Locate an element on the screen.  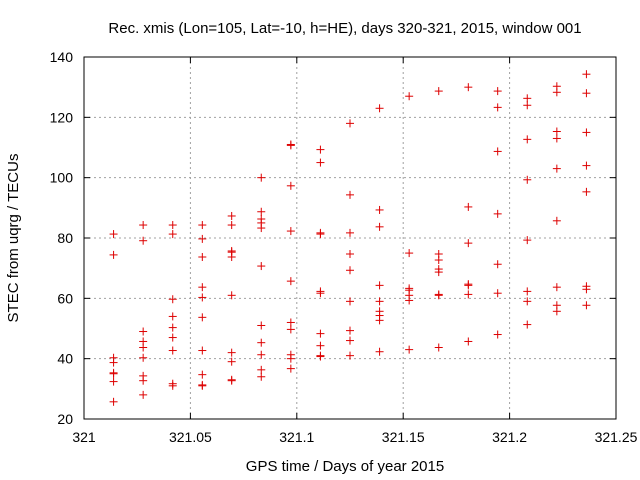
x-axis-label: GPS time / Days of year 2015 is located at coordinates (345, 466).